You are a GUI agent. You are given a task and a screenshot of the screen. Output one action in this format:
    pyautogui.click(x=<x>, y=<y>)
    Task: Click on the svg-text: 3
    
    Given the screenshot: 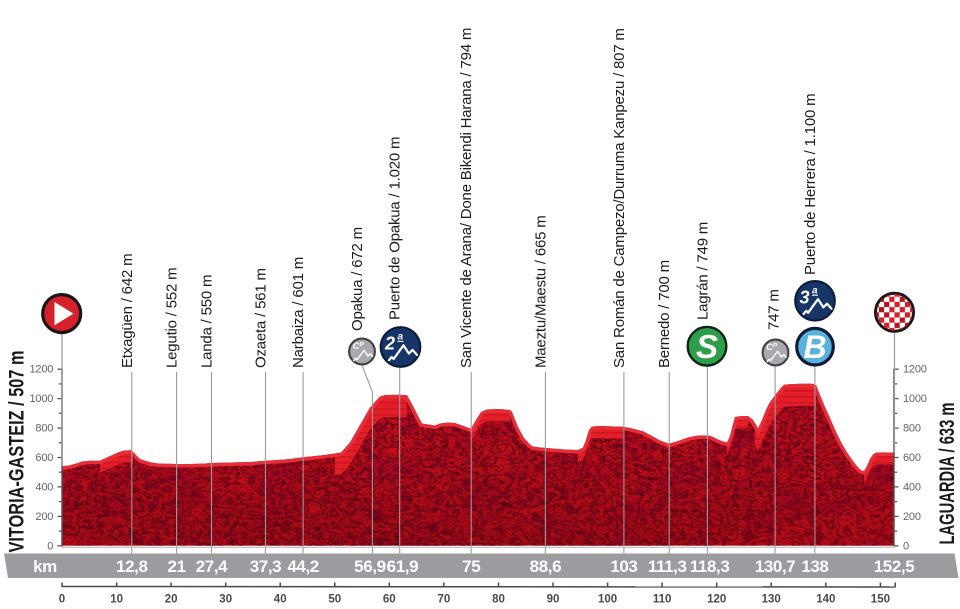 What is the action you would take?
    pyautogui.click(x=805, y=297)
    